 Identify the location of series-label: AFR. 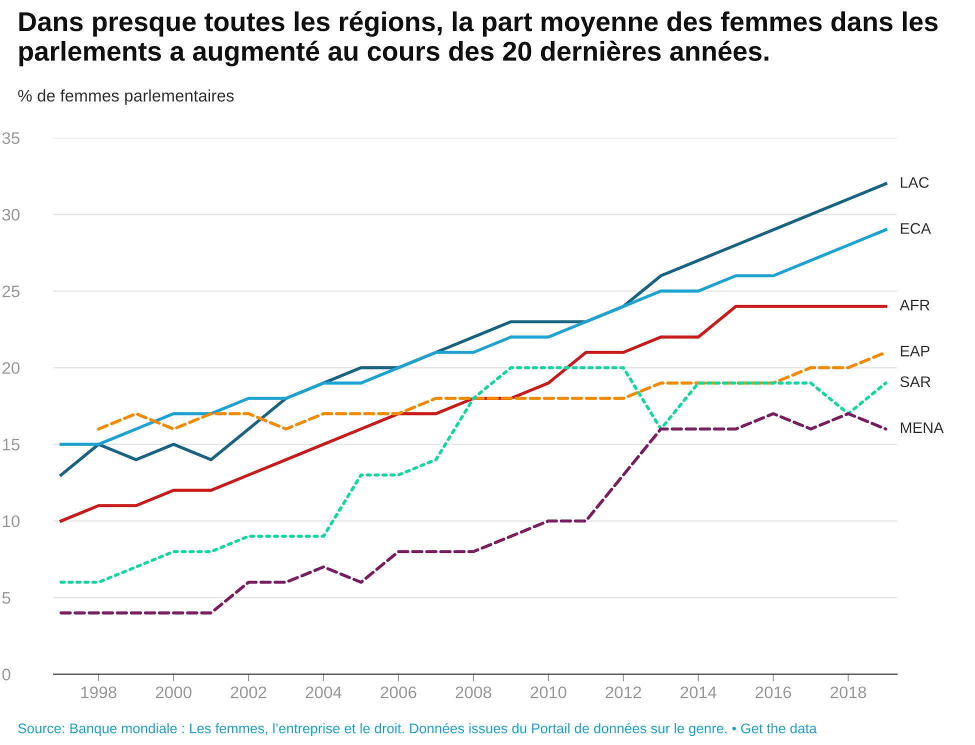
(915, 305).